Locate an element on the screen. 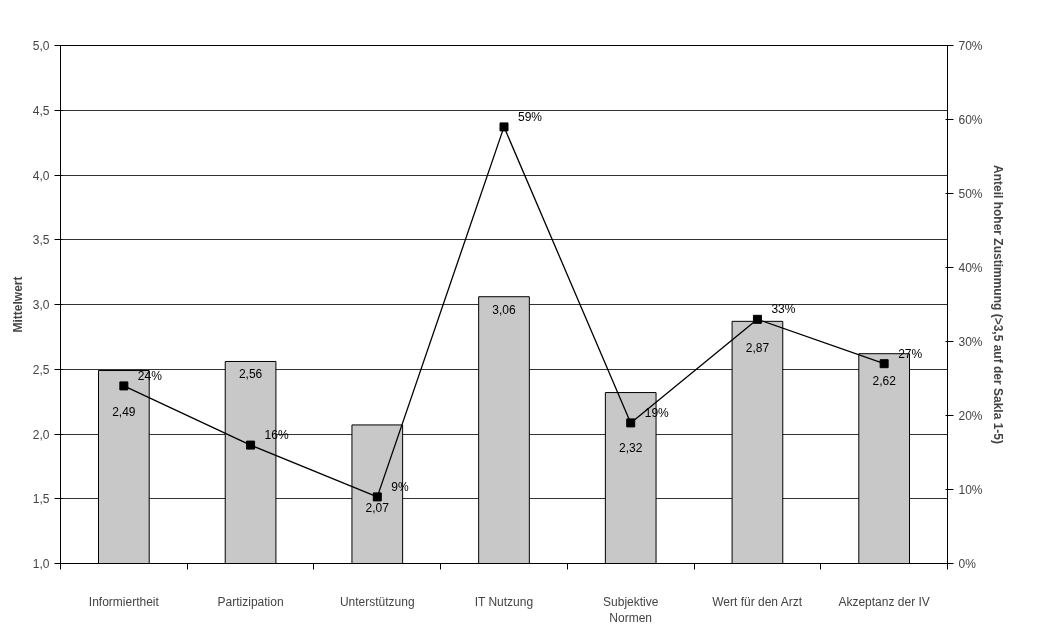 The width and height of the screenshot is (1037, 628). x-tick-label: Partizipation is located at coordinates (250, 601).